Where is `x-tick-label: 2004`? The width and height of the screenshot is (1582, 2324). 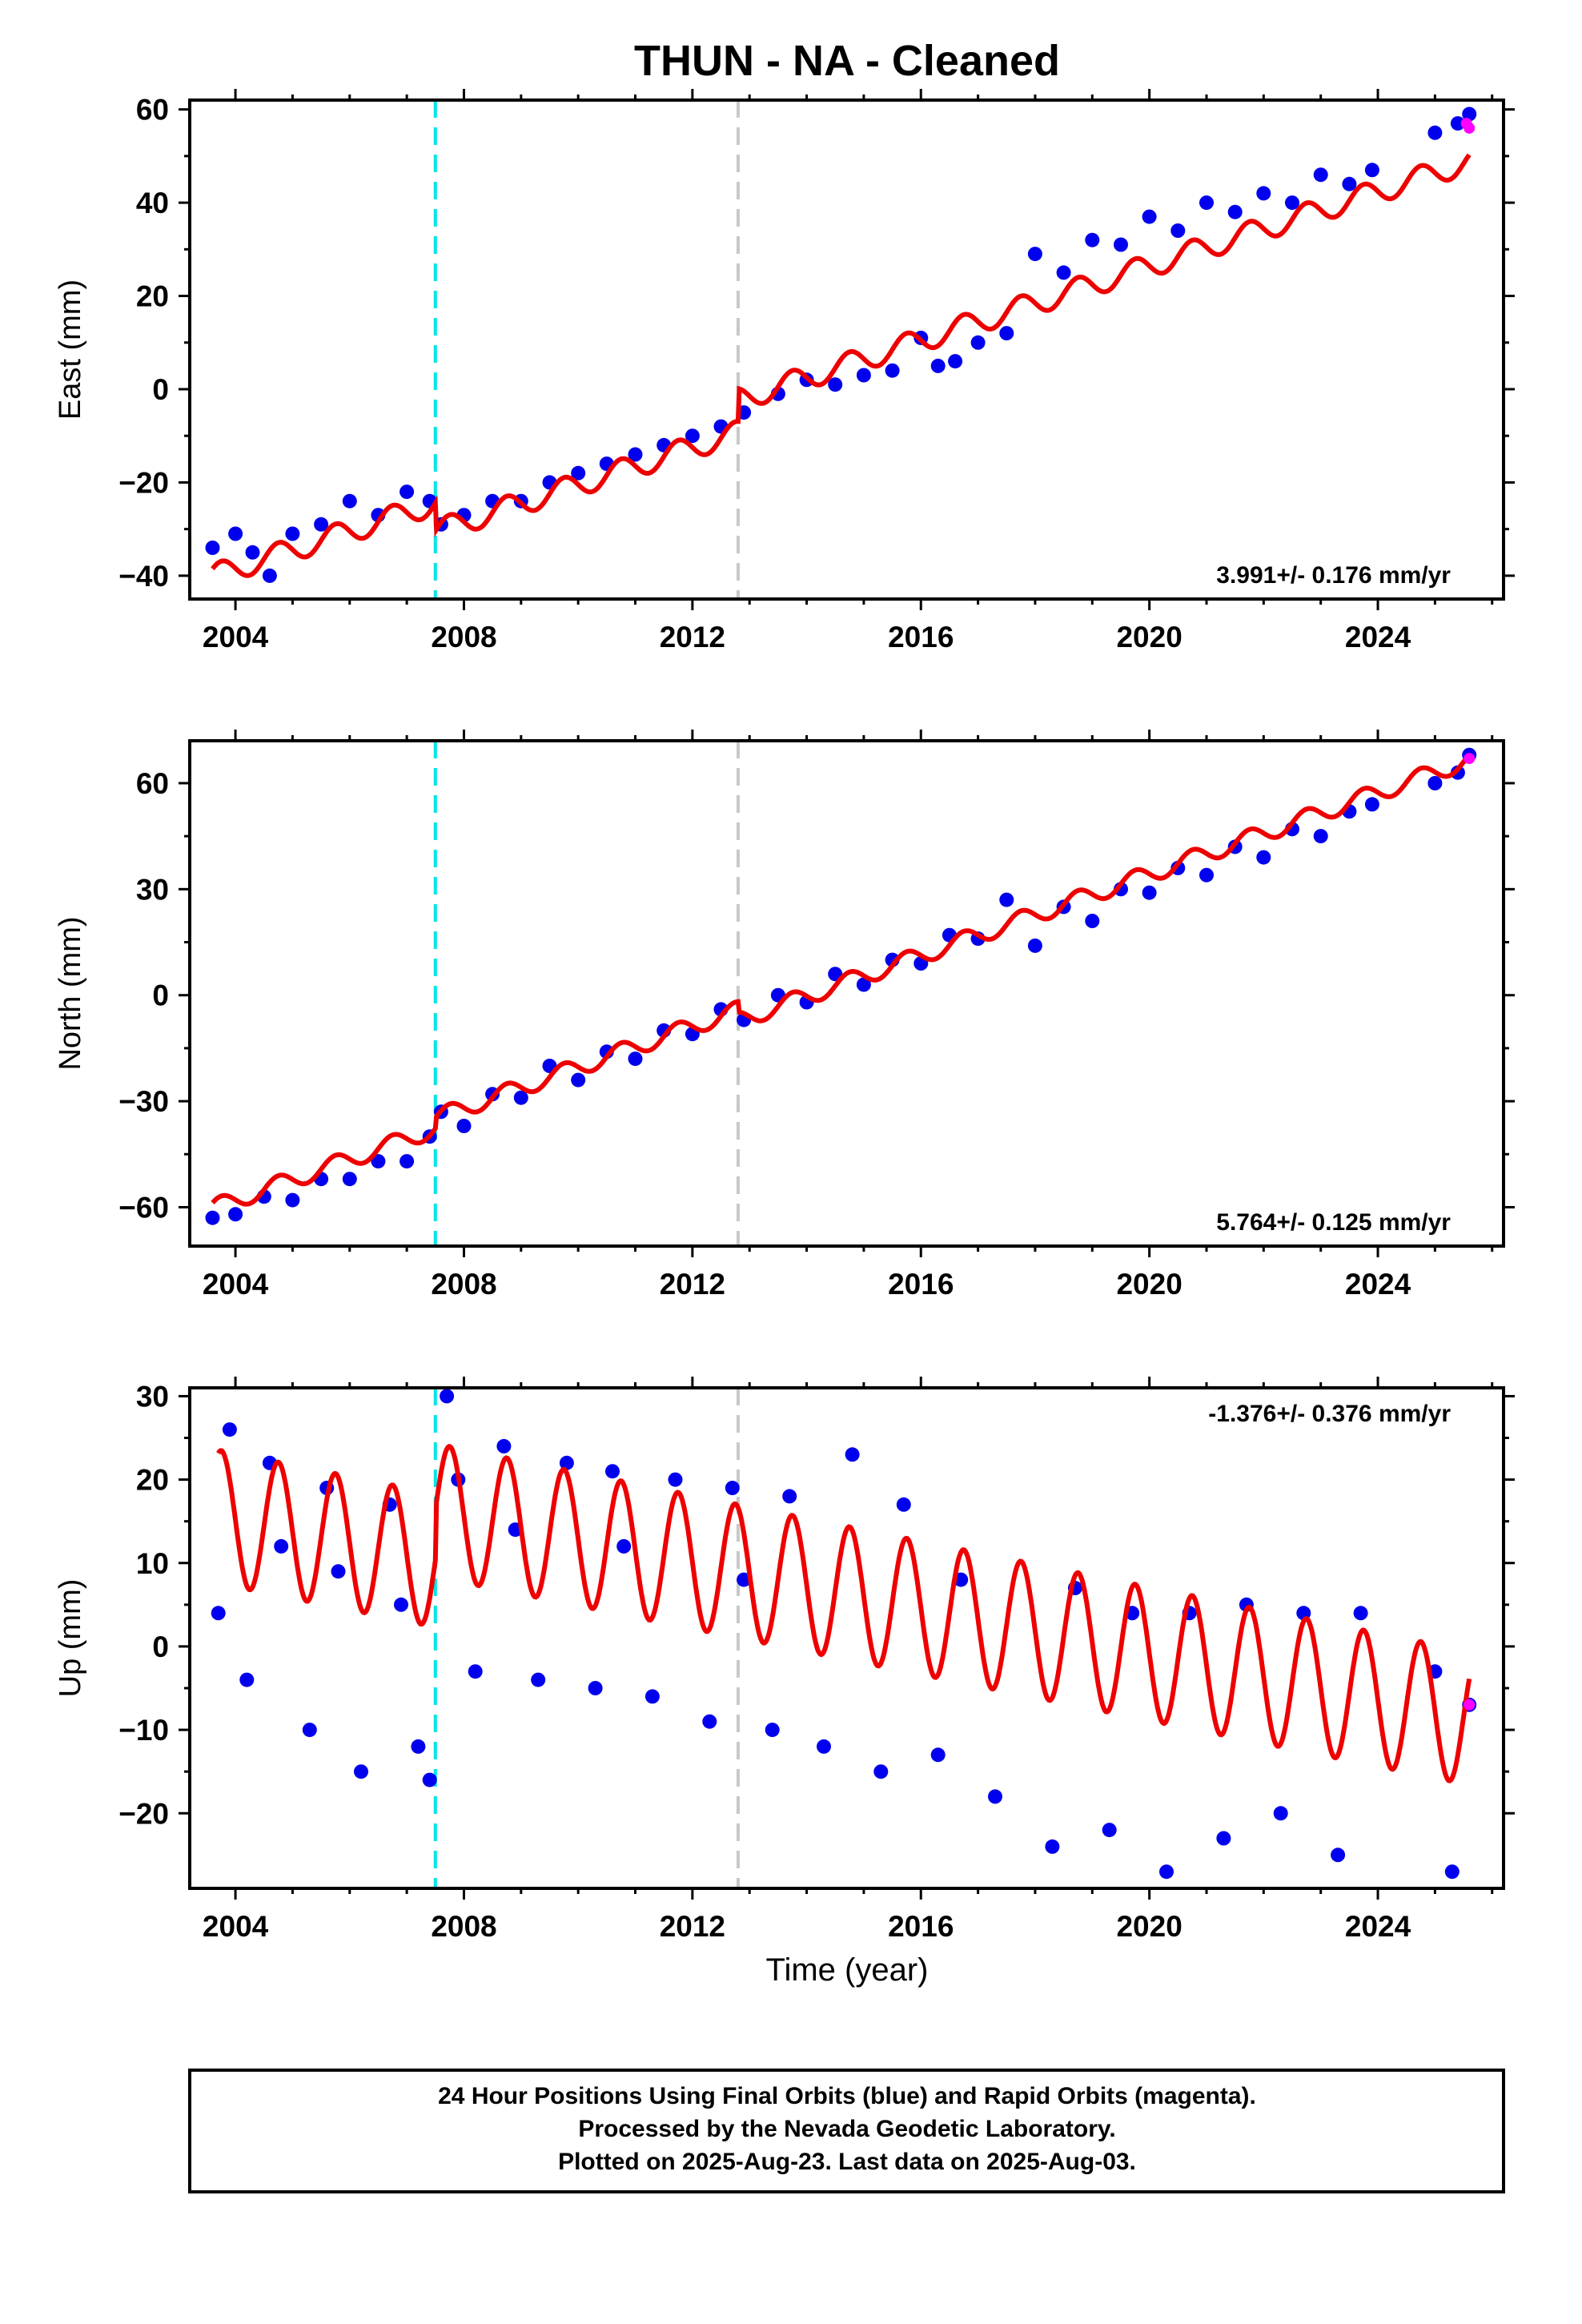 x-tick-label: 2004 is located at coordinates (236, 1927).